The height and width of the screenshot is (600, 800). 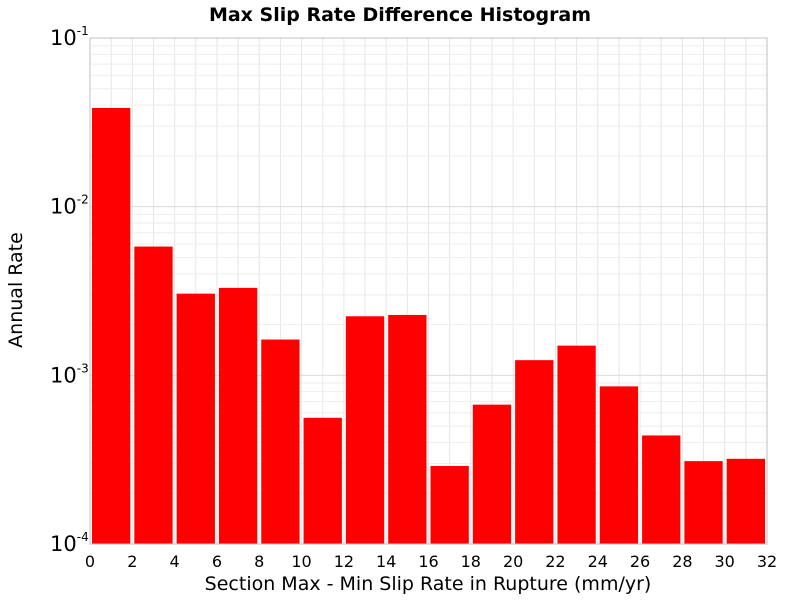 I want to click on x-tick-label: 16, so click(x=428, y=561).